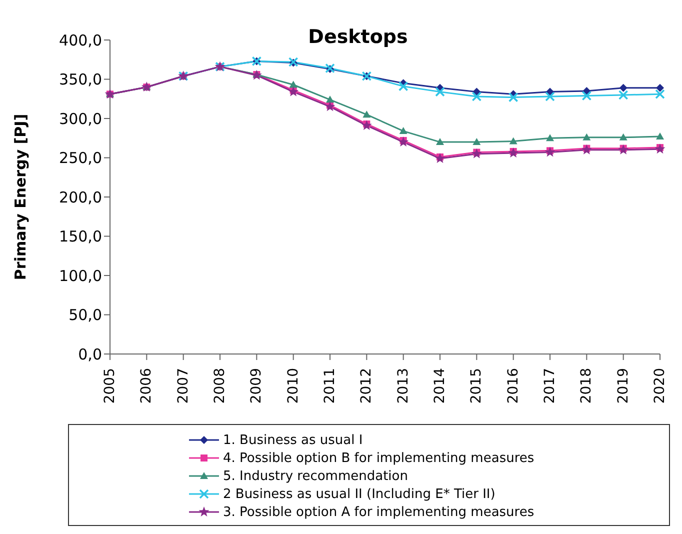  Describe the element at coordinates (80, 237) in the screenshot. I see `y-tick-label: 150,0` at that location.